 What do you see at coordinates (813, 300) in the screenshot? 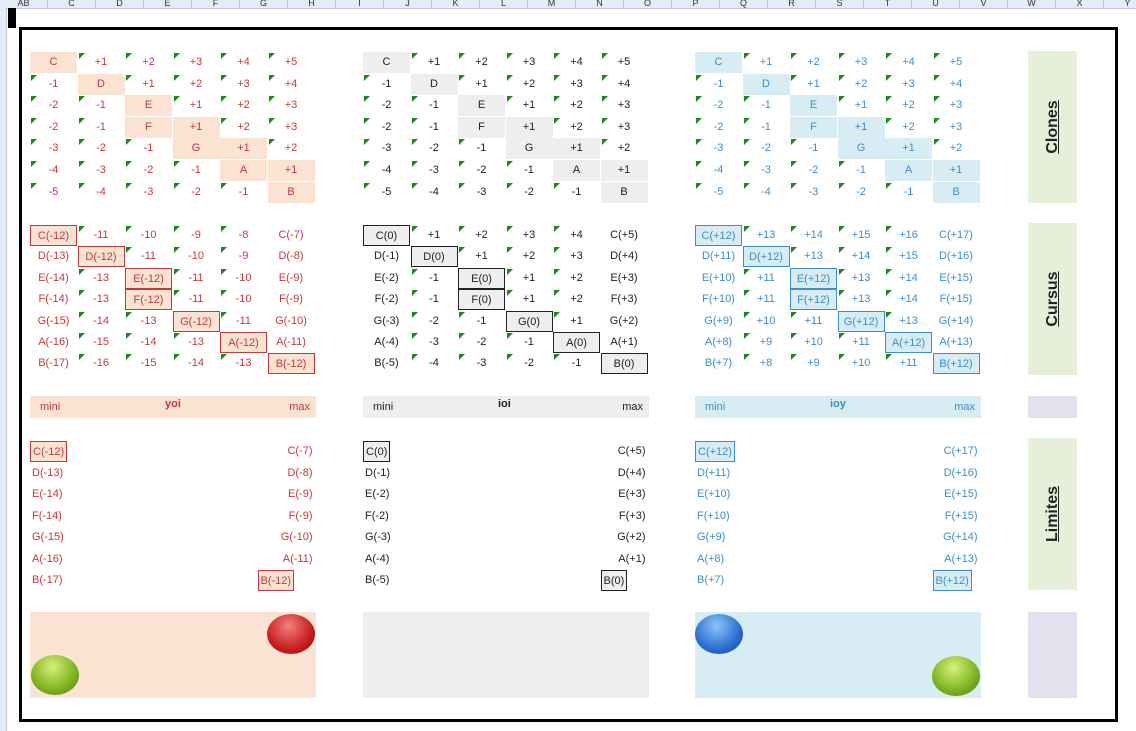
I see `cursus-cell: F(+12)` at bounding box center [813, 300].